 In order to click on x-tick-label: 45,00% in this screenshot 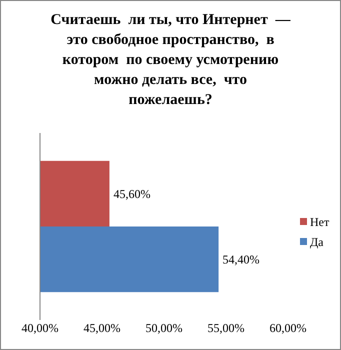, I will do `click(102, 328)`.